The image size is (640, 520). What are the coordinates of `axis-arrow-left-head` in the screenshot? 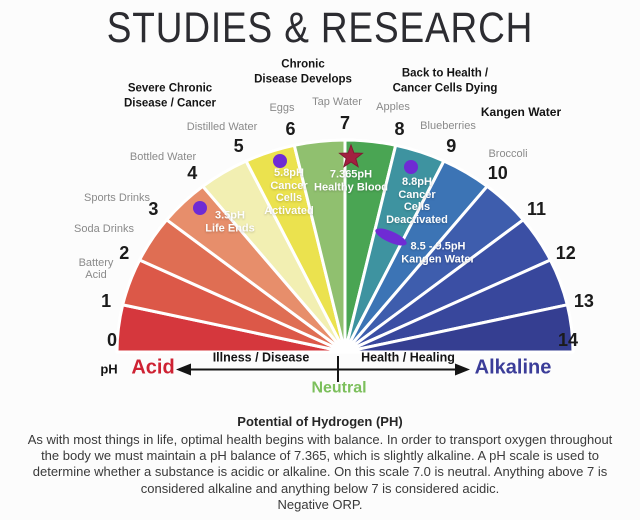 It's located at (183, 369).